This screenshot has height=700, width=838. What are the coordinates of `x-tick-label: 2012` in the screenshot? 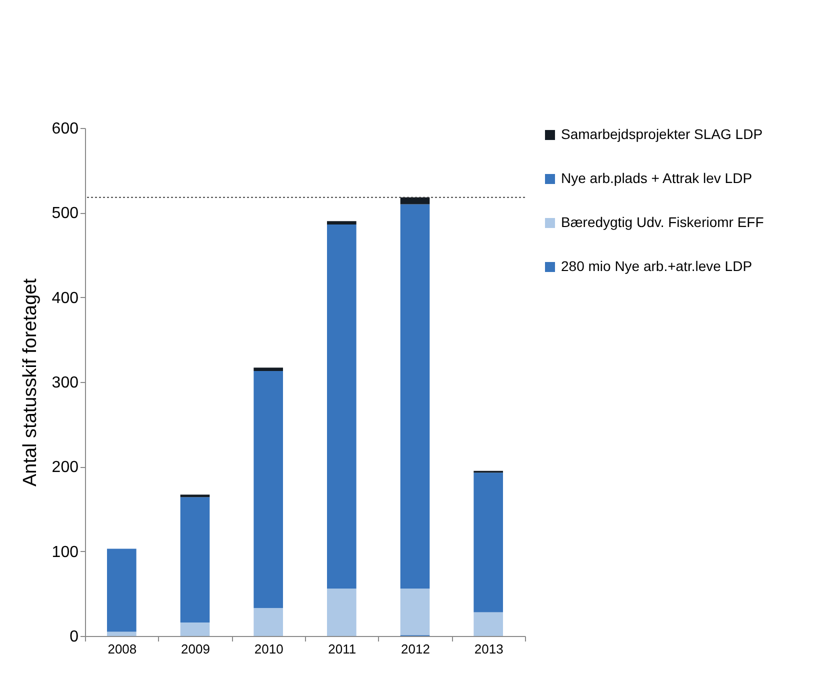 It's located at (415, 649).